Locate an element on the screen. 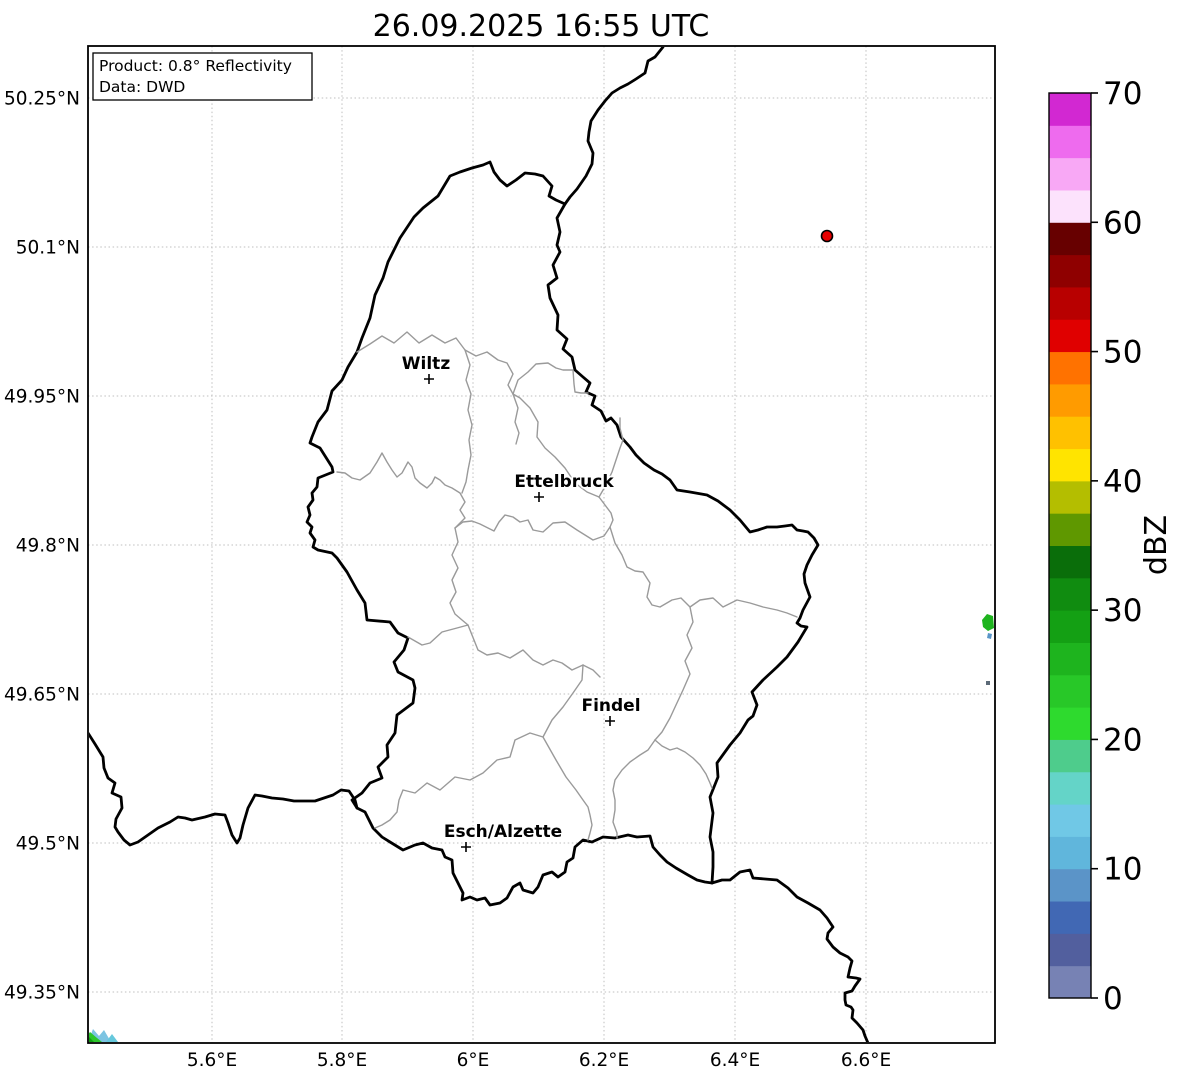 This screenshot has height=1081, width=1184. product-info-box: Product: 0.8° Reflectivity Data: DWD is located at coordinates (202, 76).